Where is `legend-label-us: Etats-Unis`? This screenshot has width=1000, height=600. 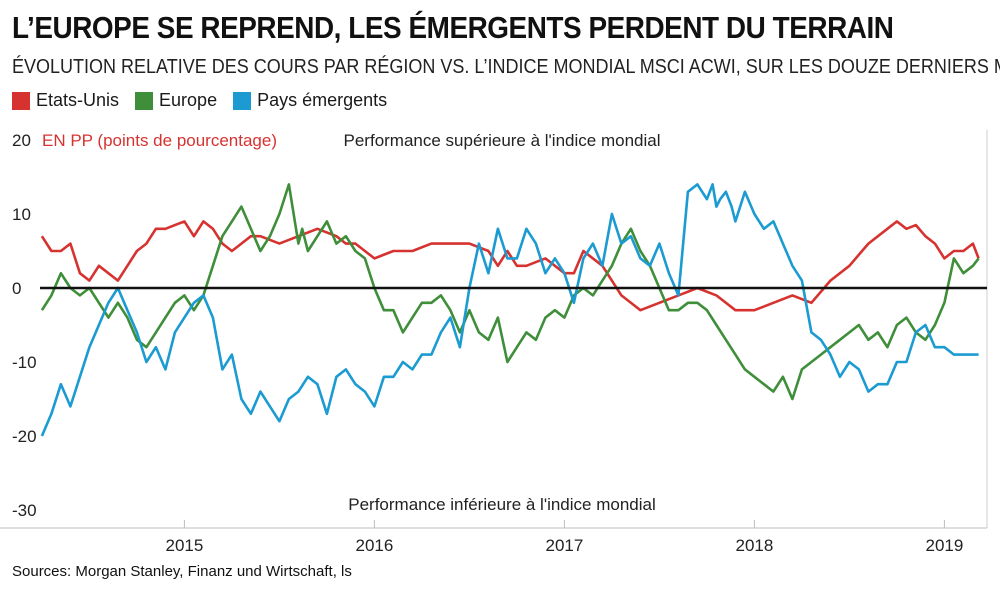 legend-label-us: Etats-Unis is located at coordinates (78, 100).